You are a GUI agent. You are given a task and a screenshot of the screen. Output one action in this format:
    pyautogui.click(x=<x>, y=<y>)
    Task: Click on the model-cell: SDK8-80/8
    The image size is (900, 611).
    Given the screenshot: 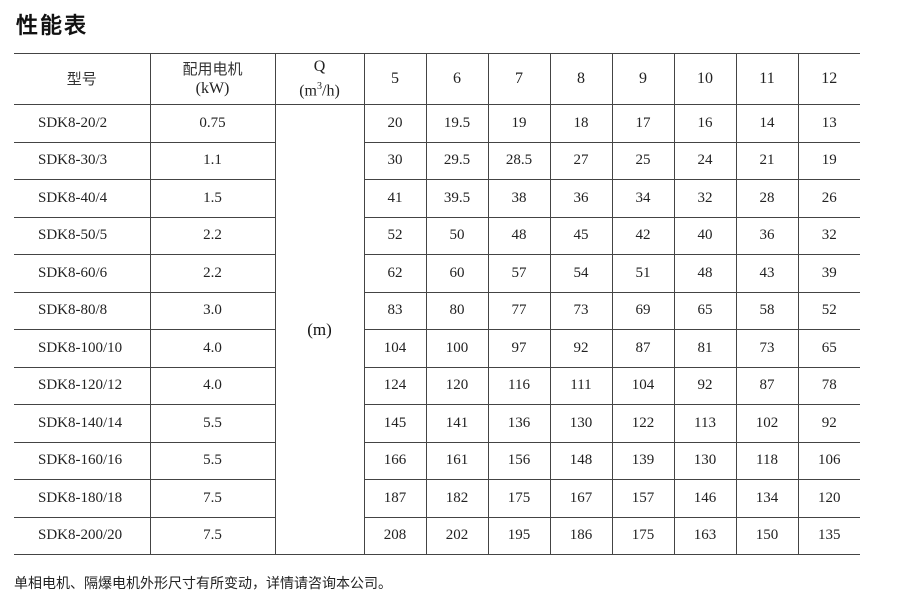 What is the action you would take?
    pyautogui.click(x=82, y=310)
    